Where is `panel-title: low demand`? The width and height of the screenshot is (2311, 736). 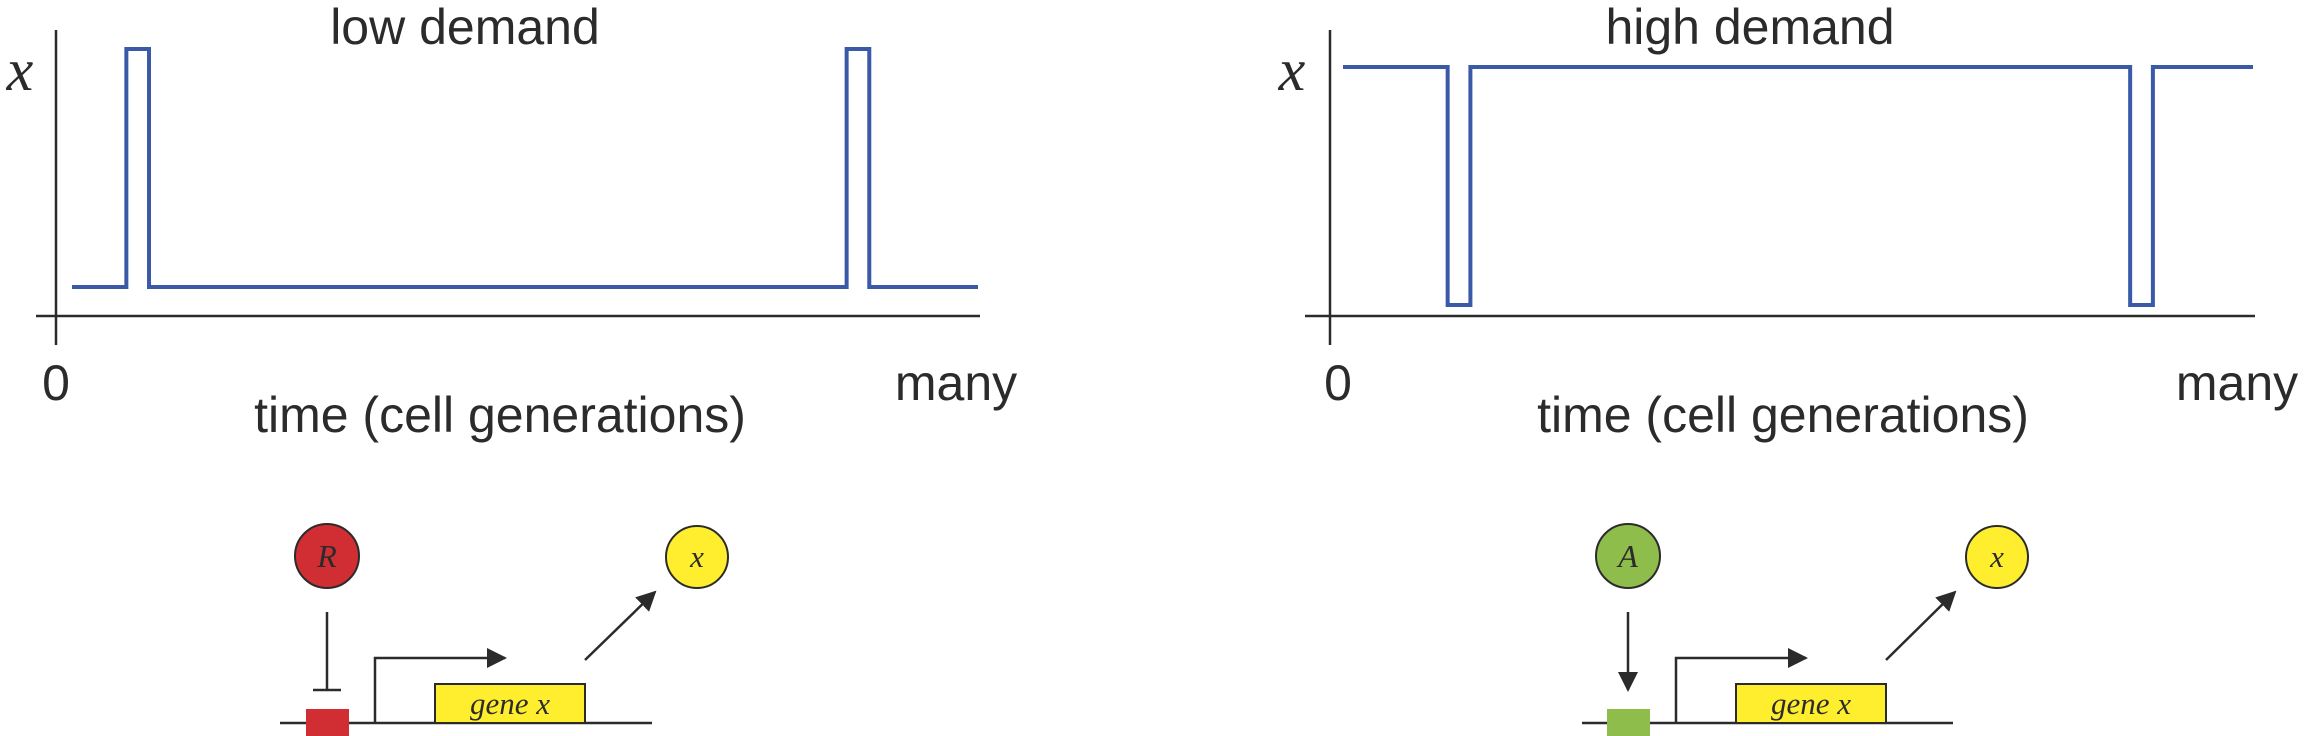
panel-title: low demand is located at coordinates (465, 27).